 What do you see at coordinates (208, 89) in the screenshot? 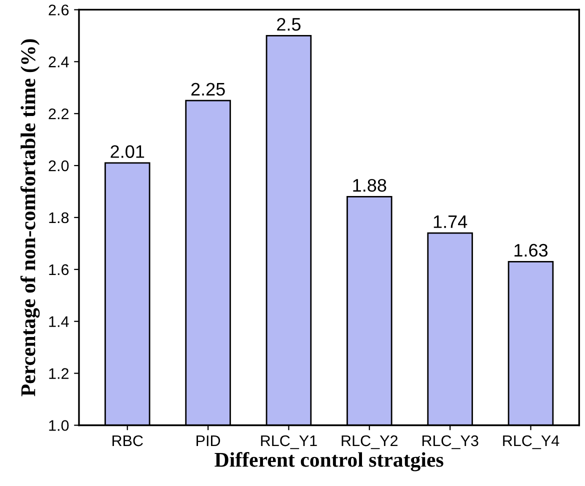
I see `data-label: 2.25` at bounding box center [208, 89].